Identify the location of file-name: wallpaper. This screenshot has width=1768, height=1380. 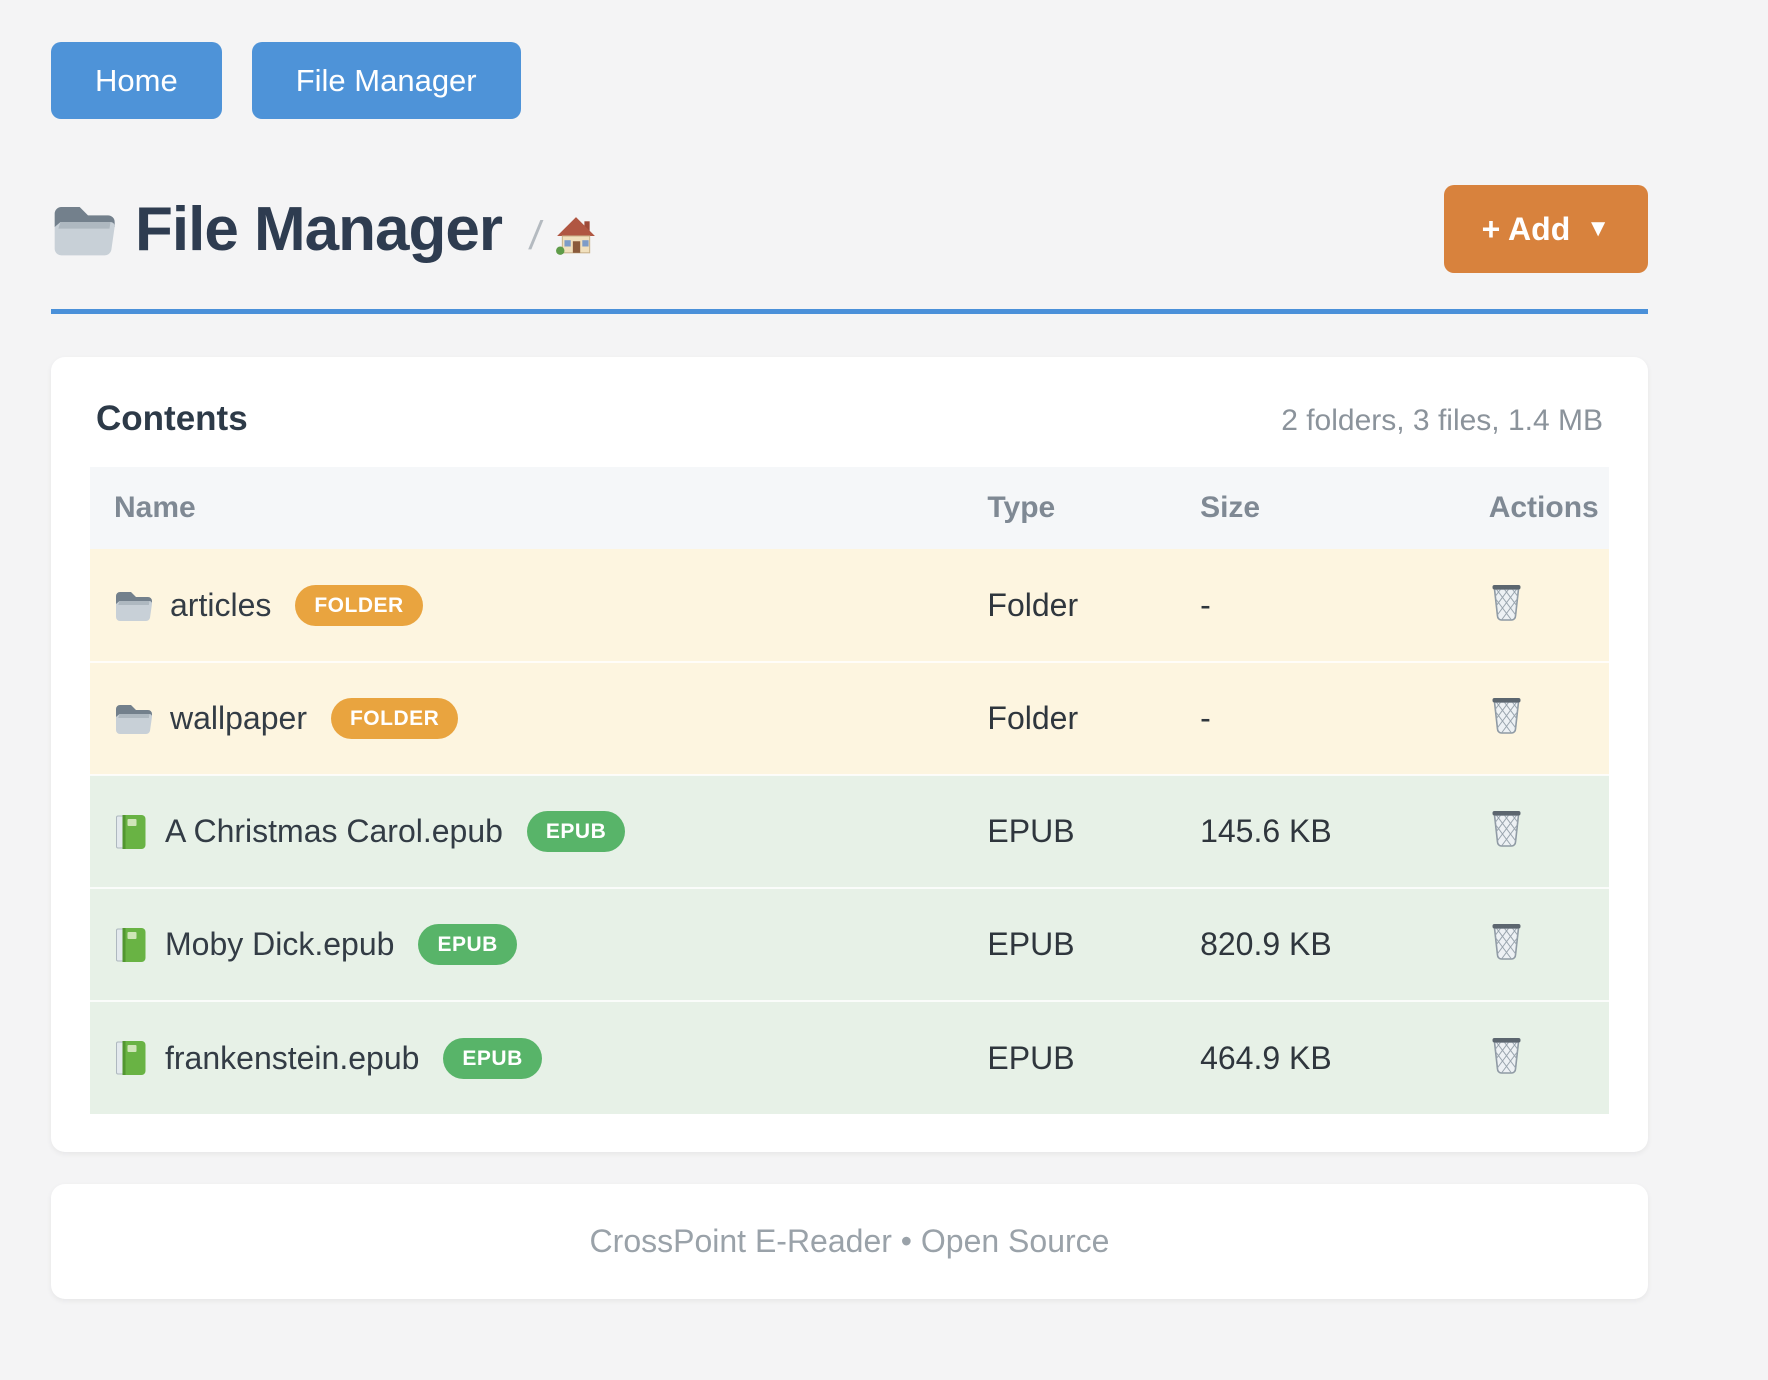
(238, 718).